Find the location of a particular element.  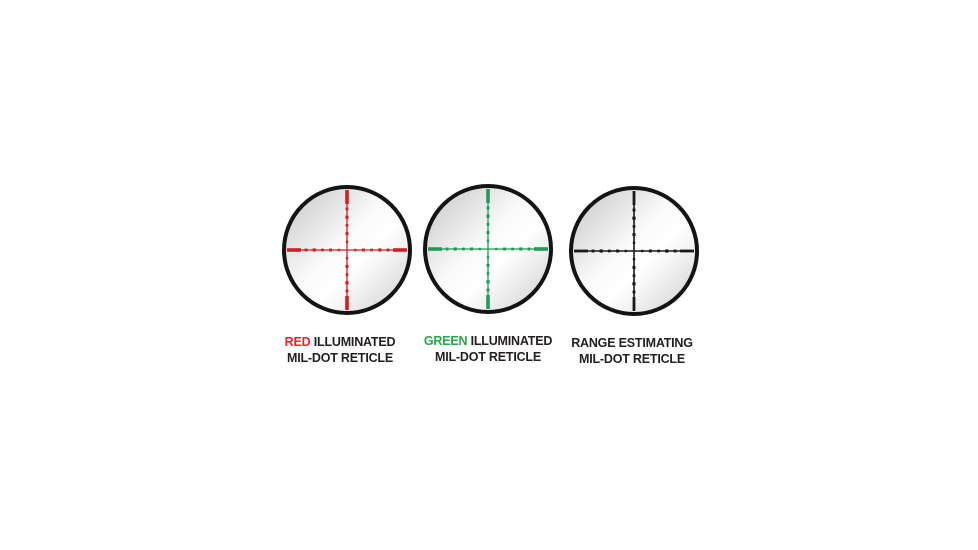

reticle-card-red-illuminated: RED ILLUMINATED MIL-DOT RETICLE is located at coordinates (347, 274).